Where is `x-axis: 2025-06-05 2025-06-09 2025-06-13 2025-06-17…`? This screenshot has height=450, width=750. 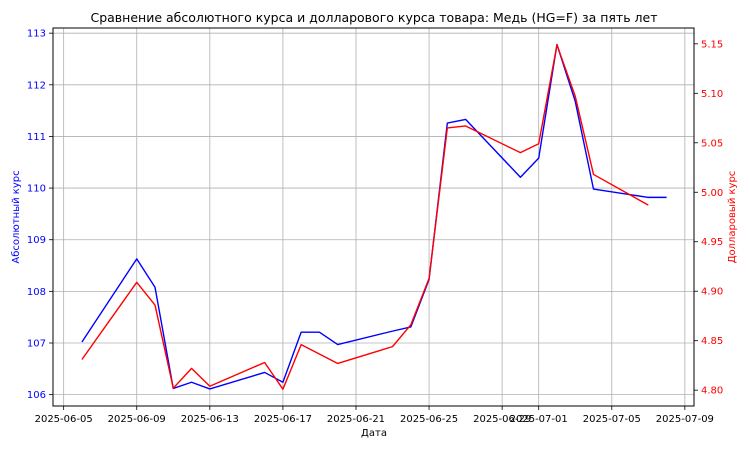
x-axis: 2025-06-05 2025-06-09 2025-06-13 2025-06-17… is located at coordinates (374, 415).